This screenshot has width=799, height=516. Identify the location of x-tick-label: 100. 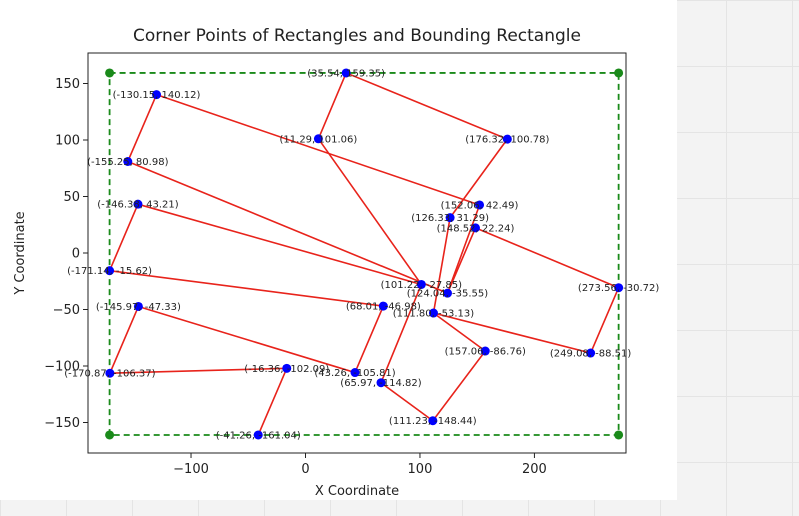
(420, 469).